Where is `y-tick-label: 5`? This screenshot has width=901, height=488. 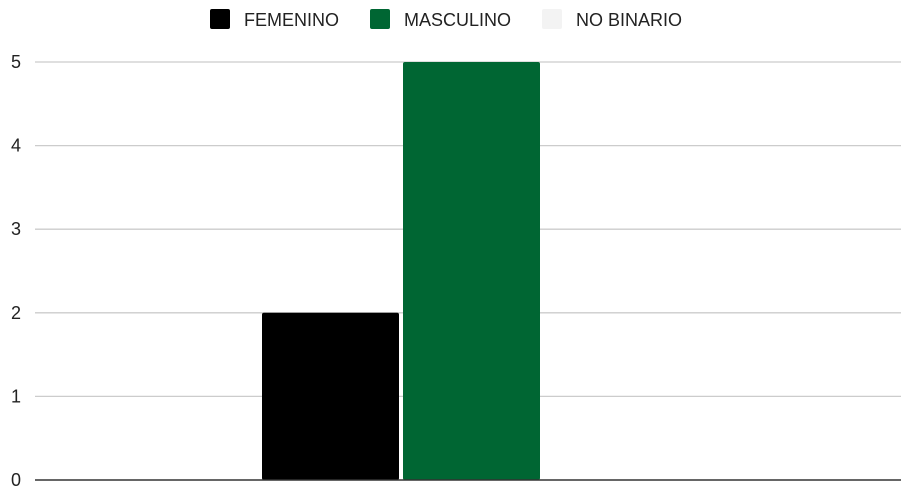 y-tick-label: 5 is located at coordinates (16, 62).